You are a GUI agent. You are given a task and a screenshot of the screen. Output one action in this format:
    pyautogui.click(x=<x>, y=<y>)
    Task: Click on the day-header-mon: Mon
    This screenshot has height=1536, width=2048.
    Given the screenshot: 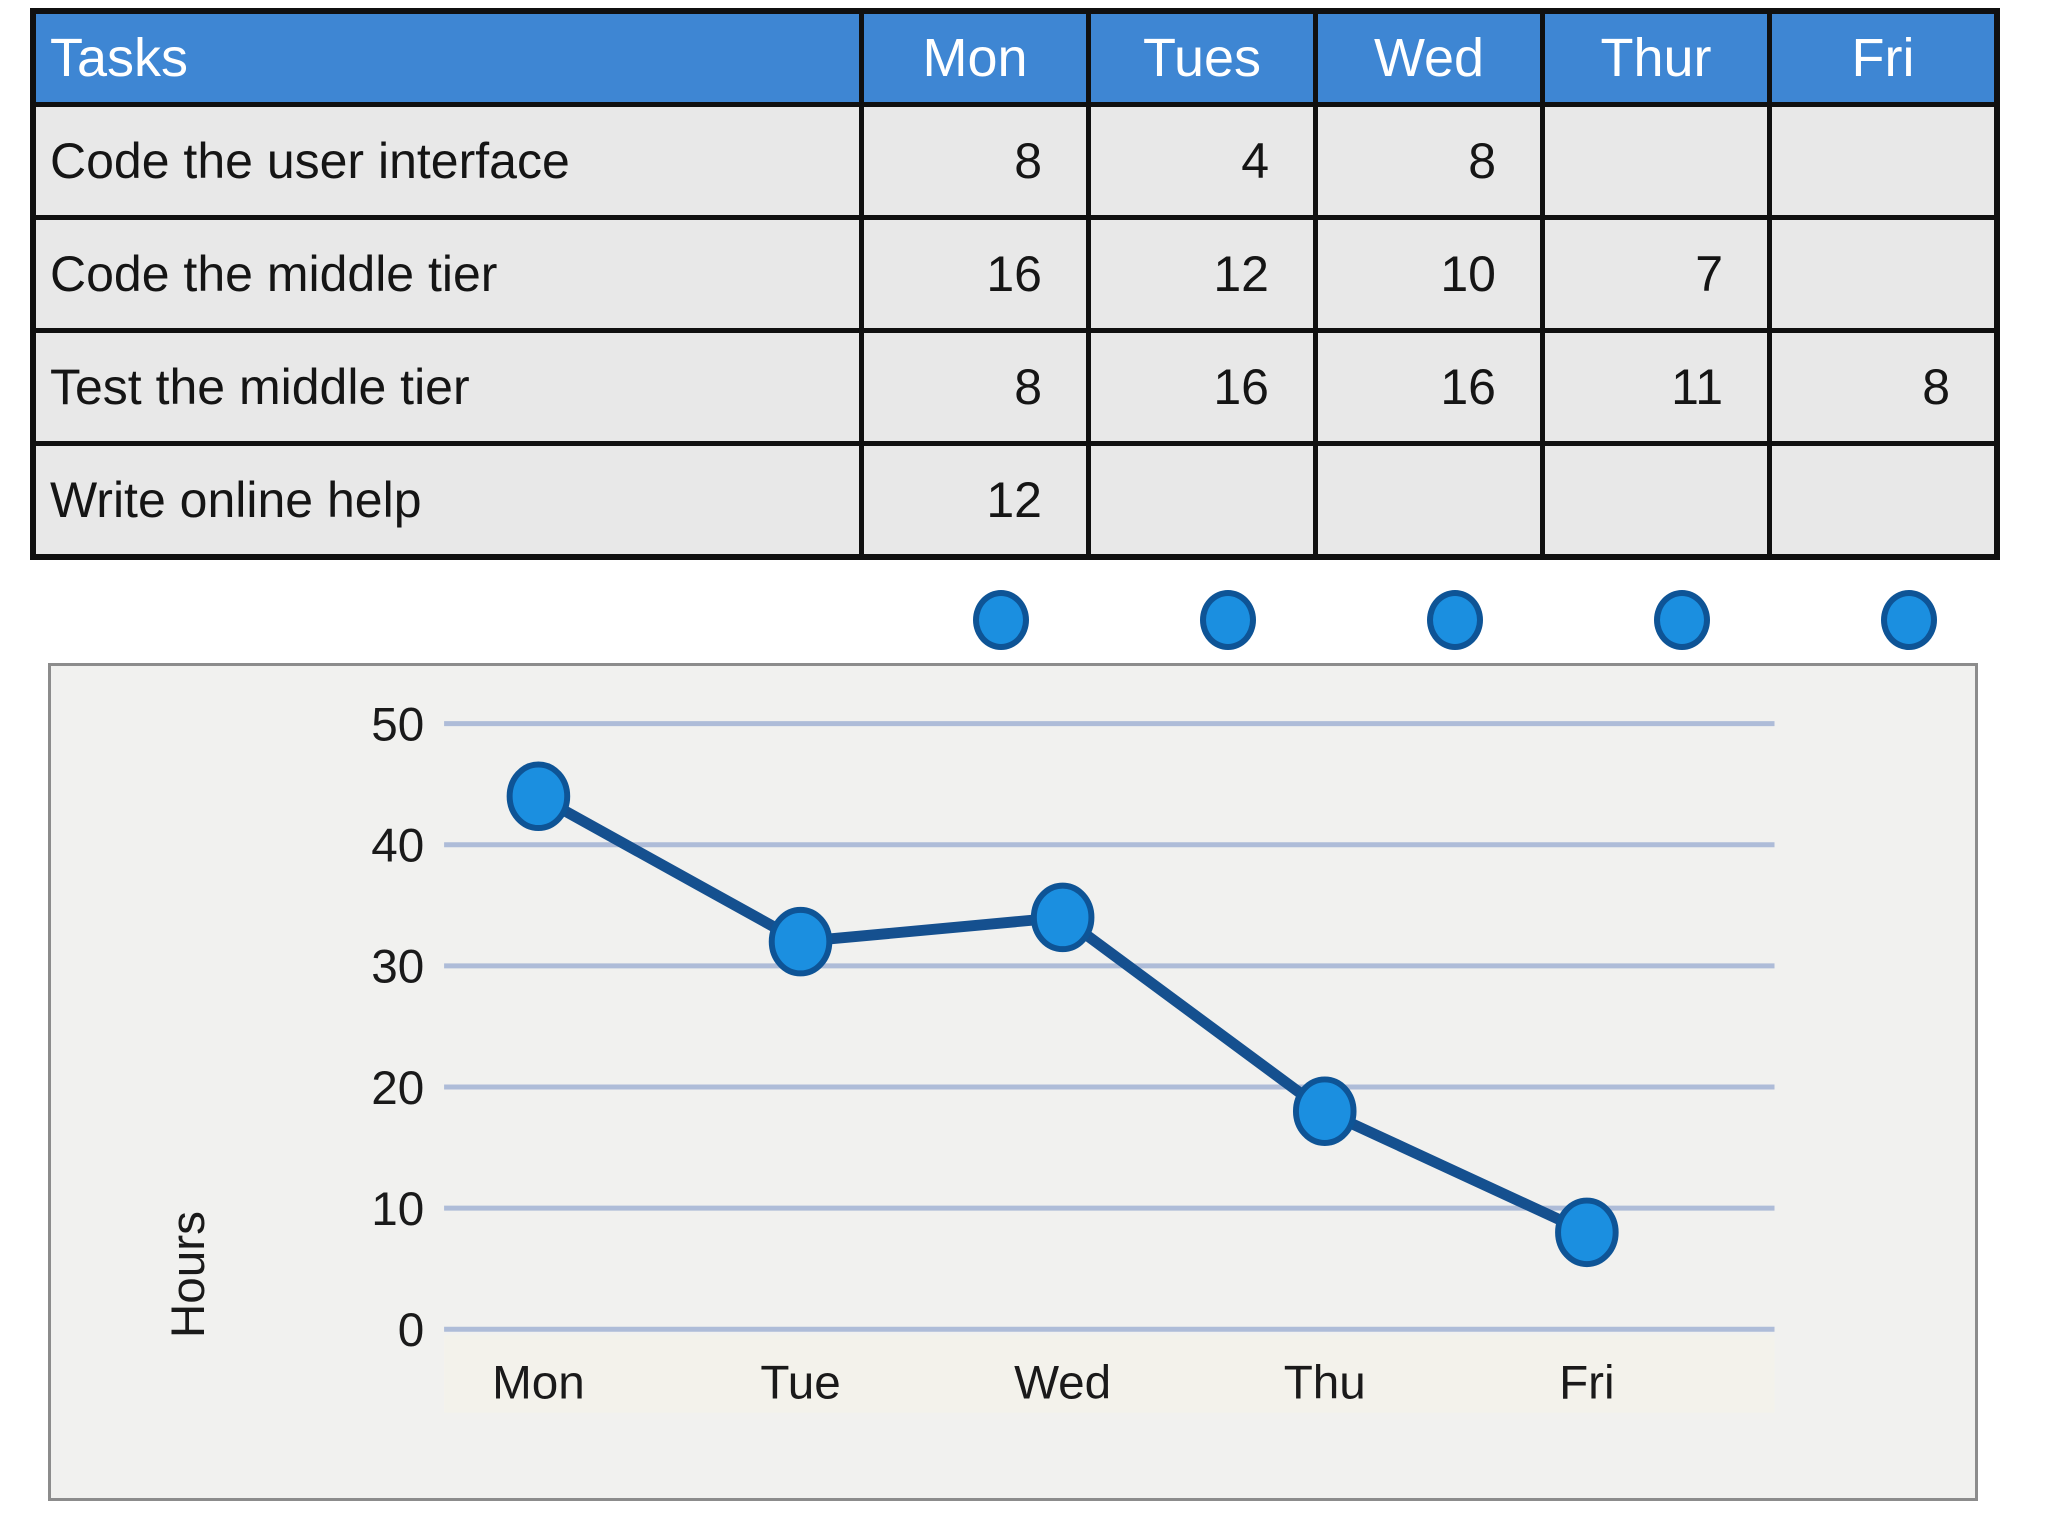 What is the action you would take?
    pyautogui.click(x=975, y=58)
    